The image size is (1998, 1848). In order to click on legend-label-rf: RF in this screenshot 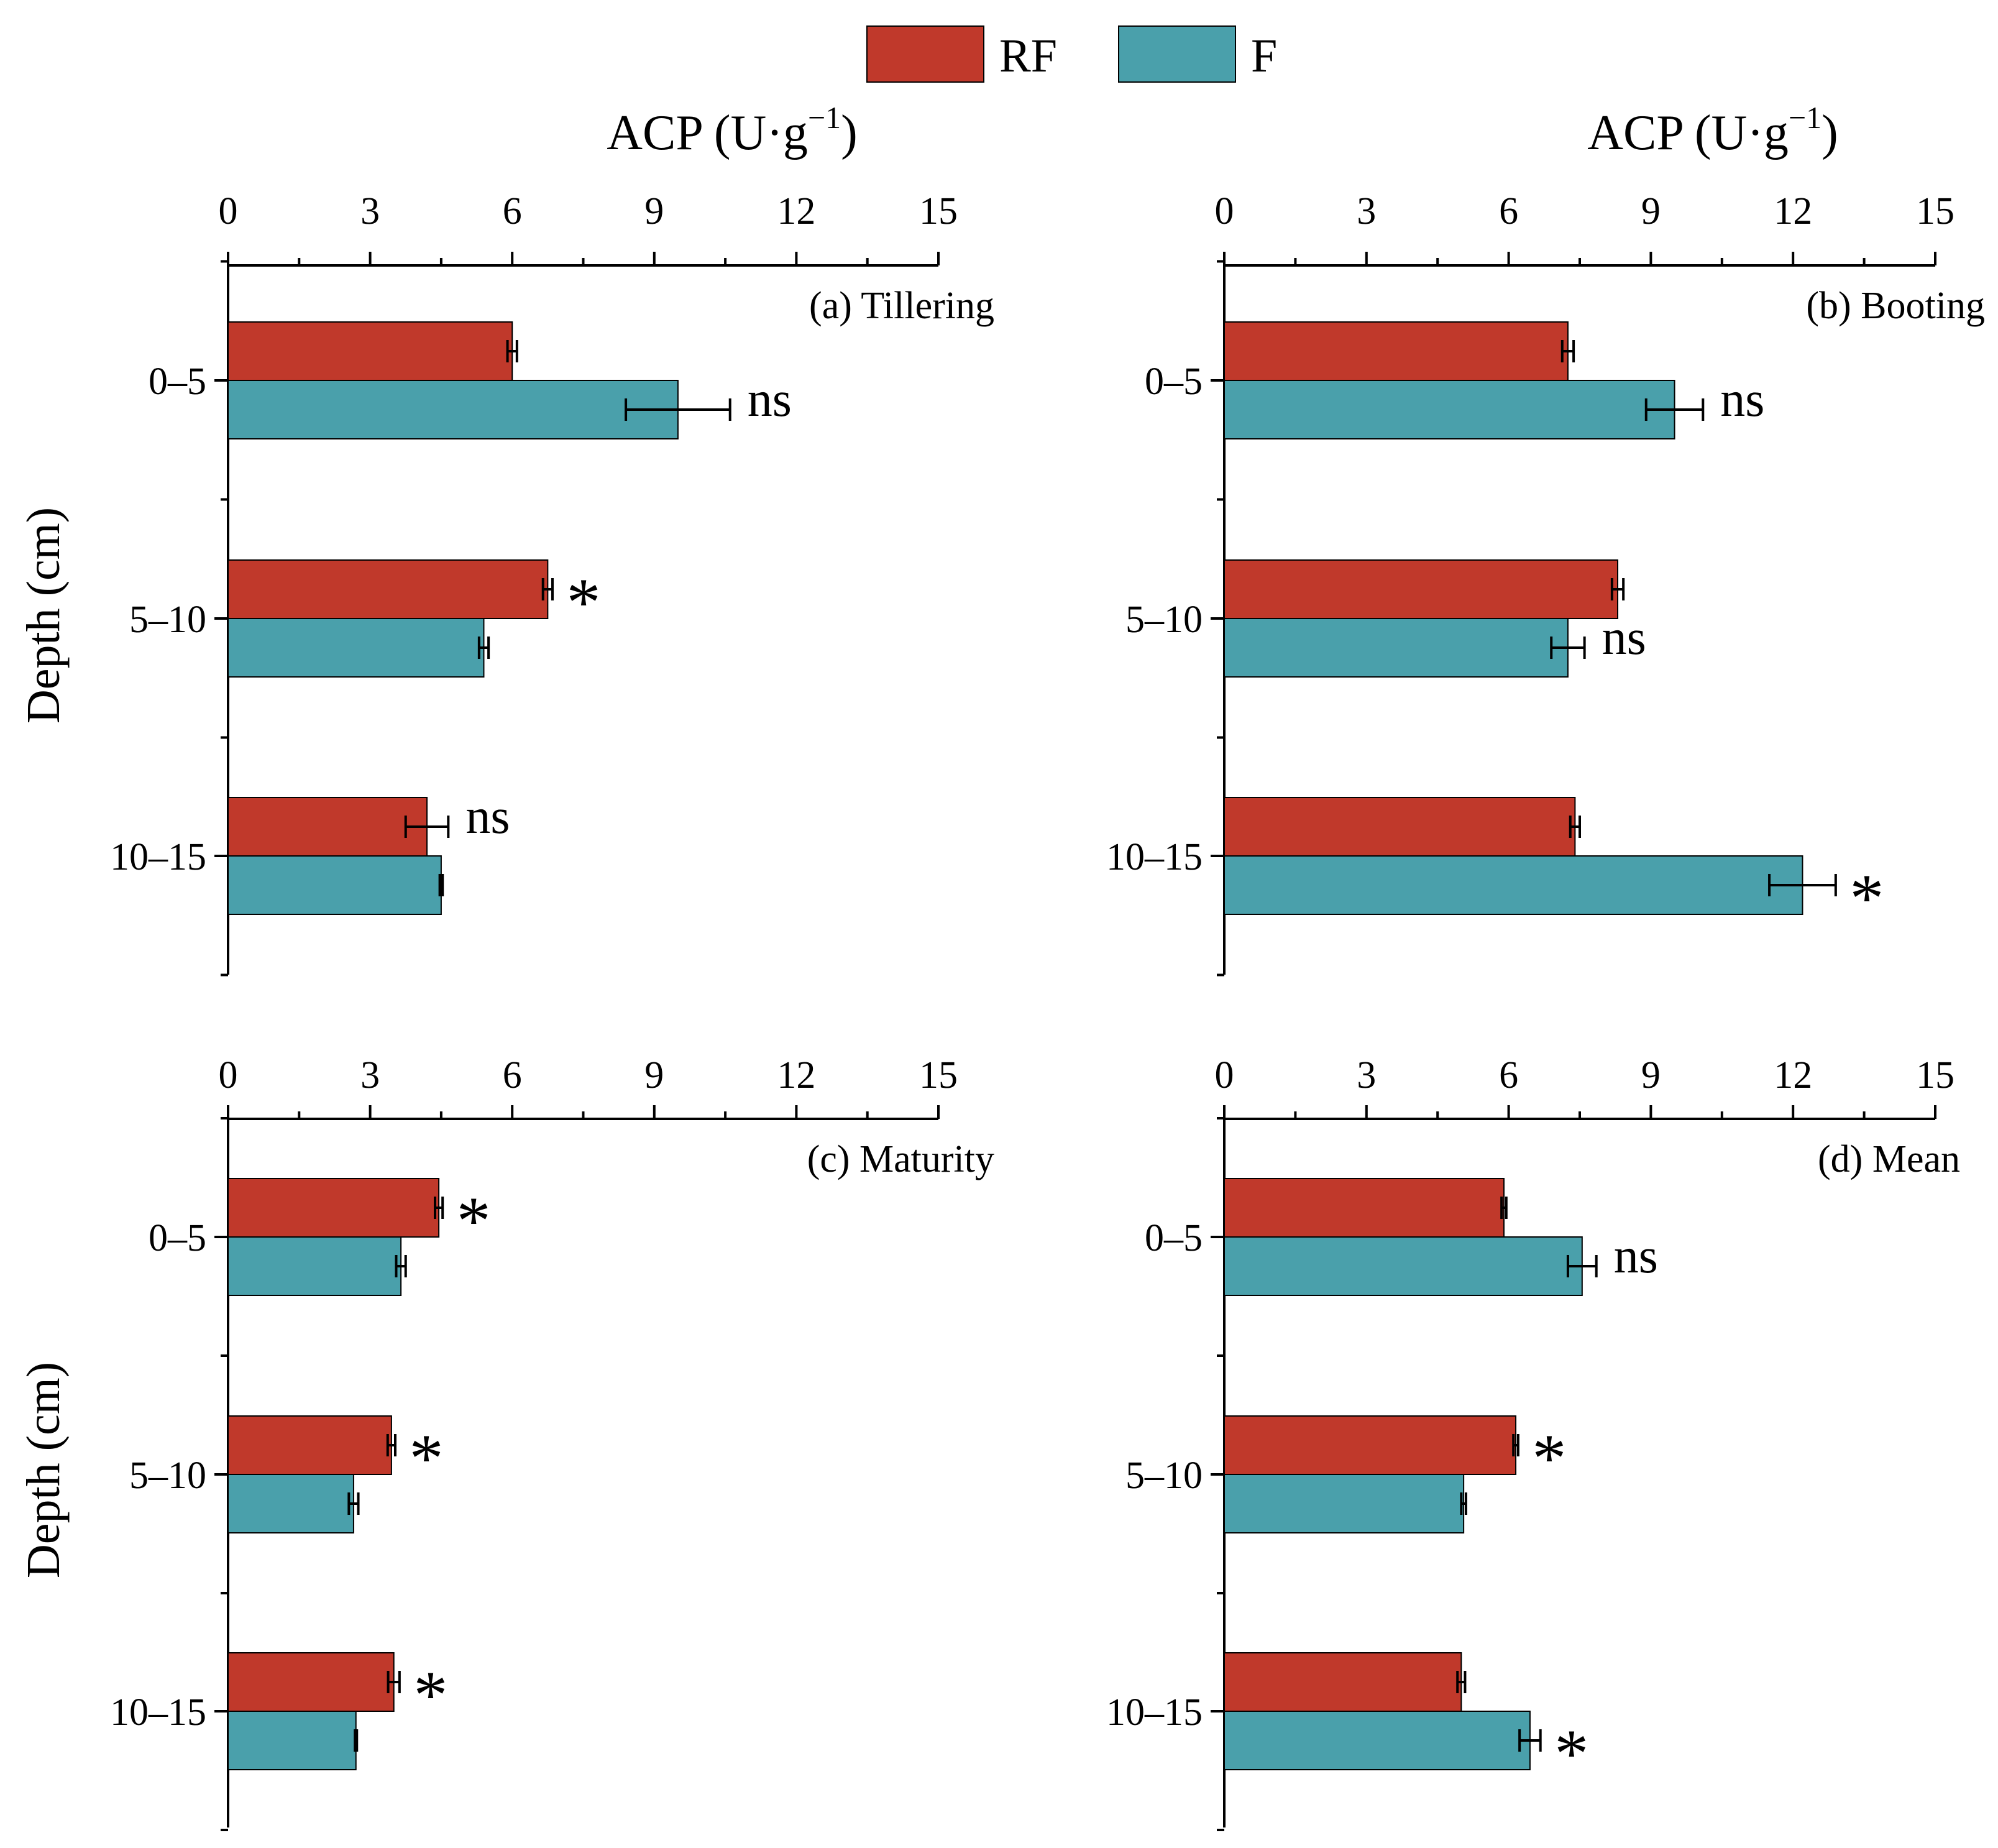, I will do `click(1028, 56)`.